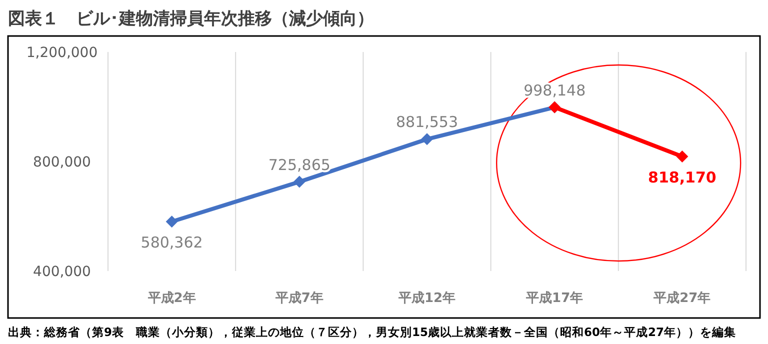 The height and width of the screenshot is (344, 768). Describe the element at coordinates (171, 298) in the screenshot. I see `x-tick-label: 平成2年` at that location.